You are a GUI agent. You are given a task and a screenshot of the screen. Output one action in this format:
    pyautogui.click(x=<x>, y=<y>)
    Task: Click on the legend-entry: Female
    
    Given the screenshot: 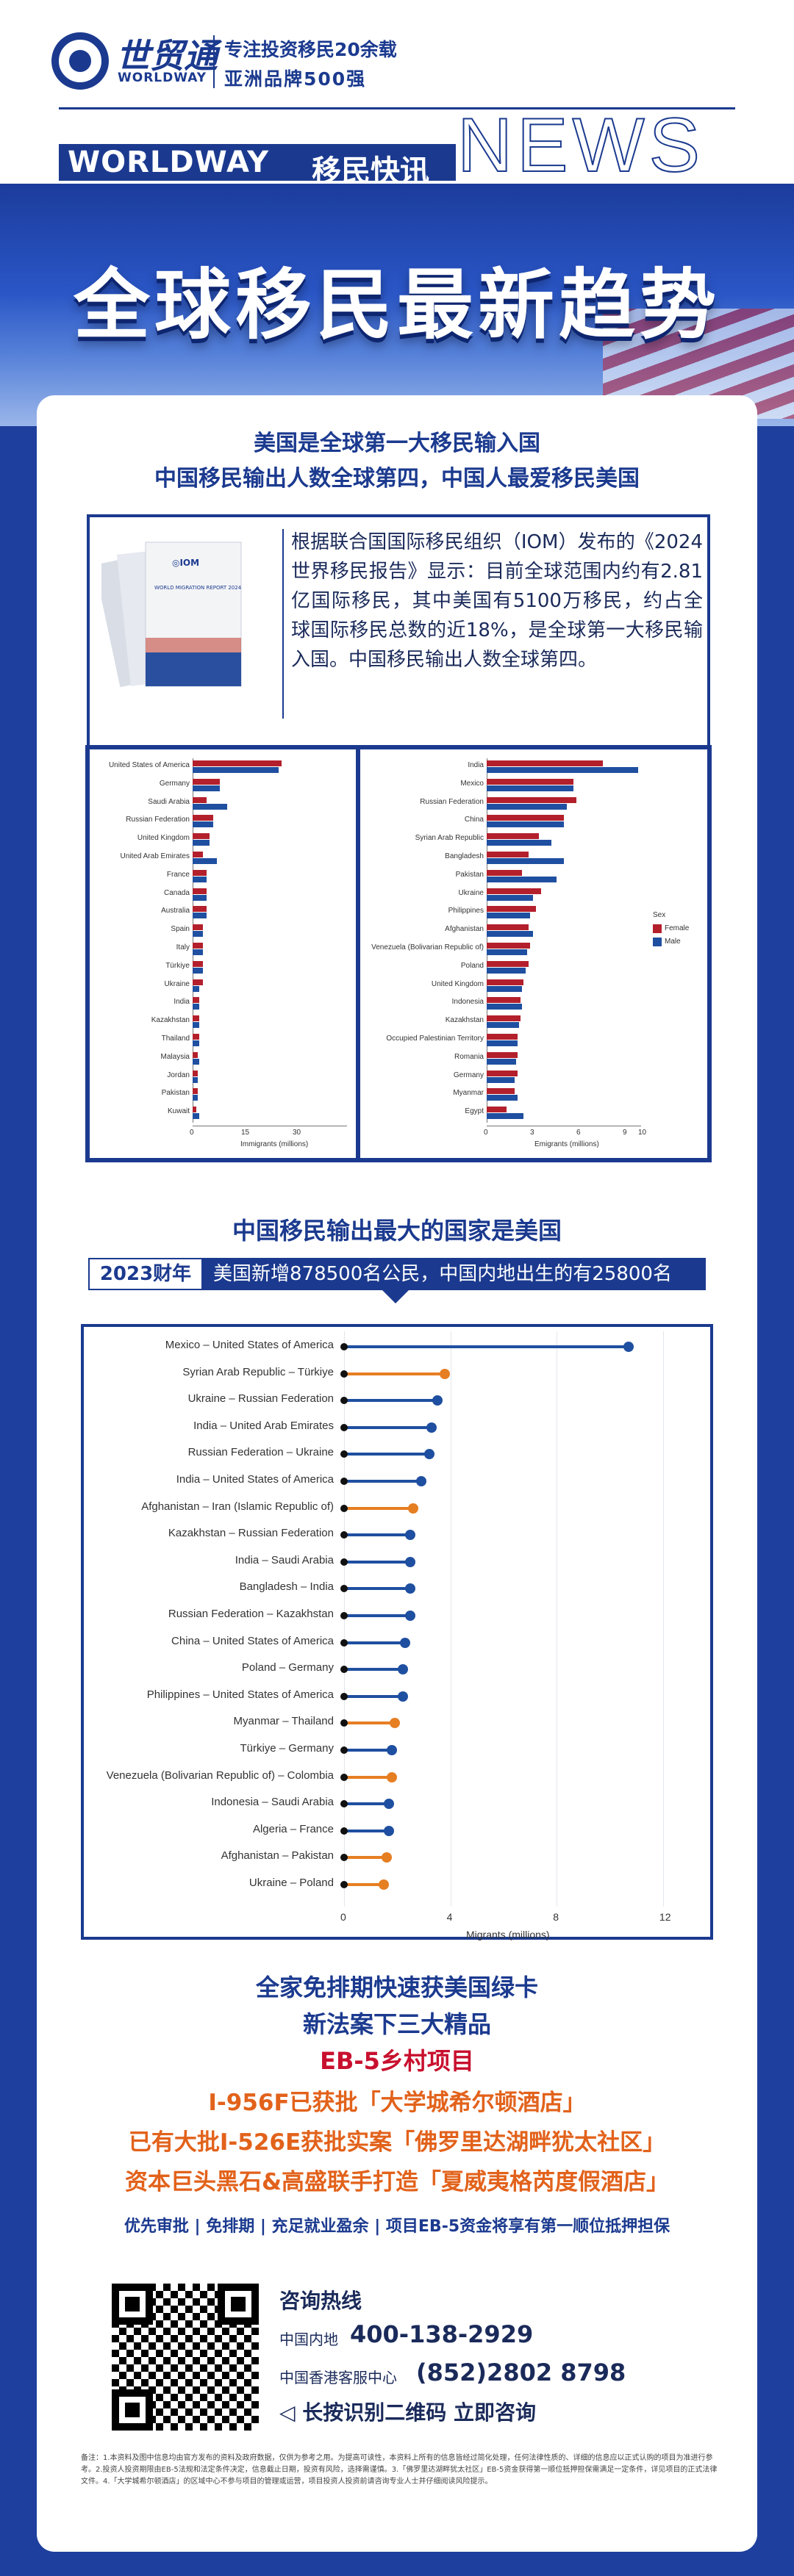 What is the action you would take?
    pyautogui.click(x=677, y=928)
    